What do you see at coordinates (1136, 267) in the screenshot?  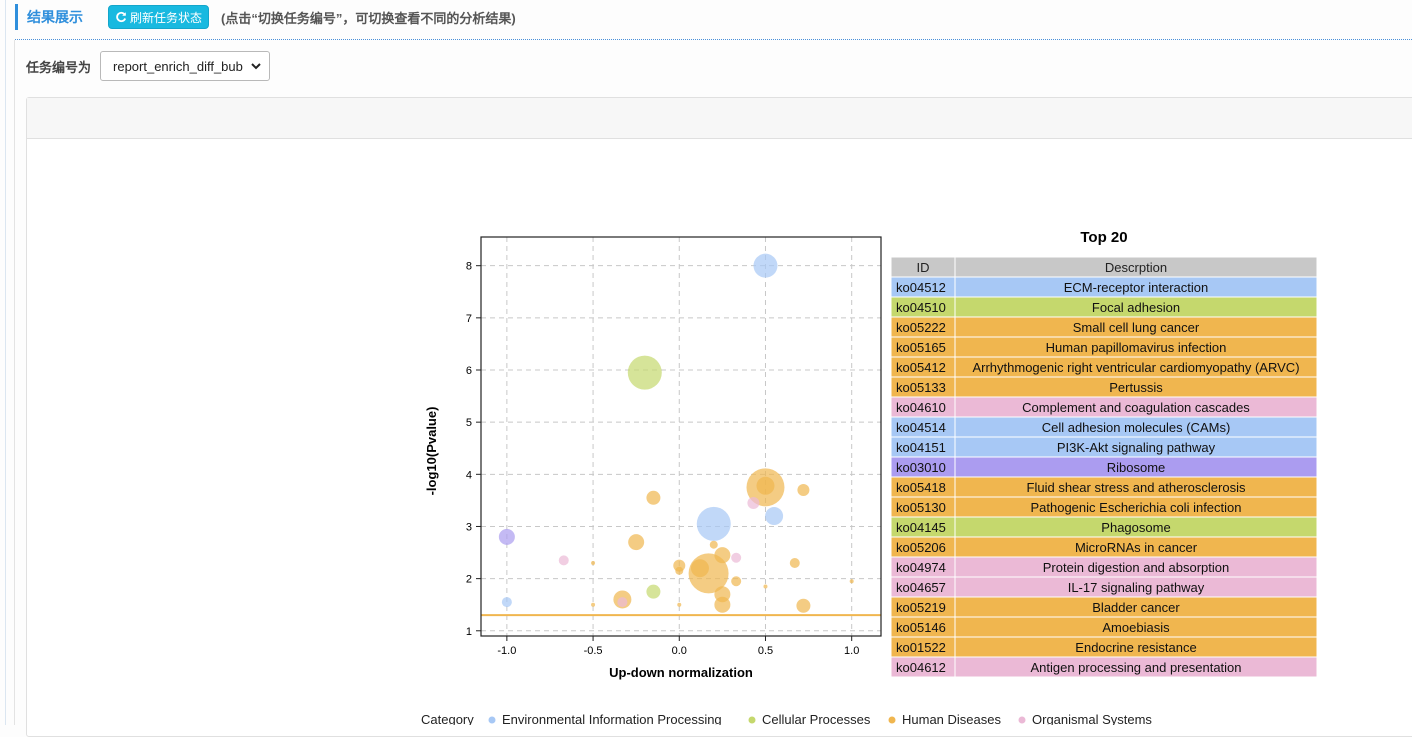 I see `table-header-description: Descrption` at bounding box center [1136, 267].